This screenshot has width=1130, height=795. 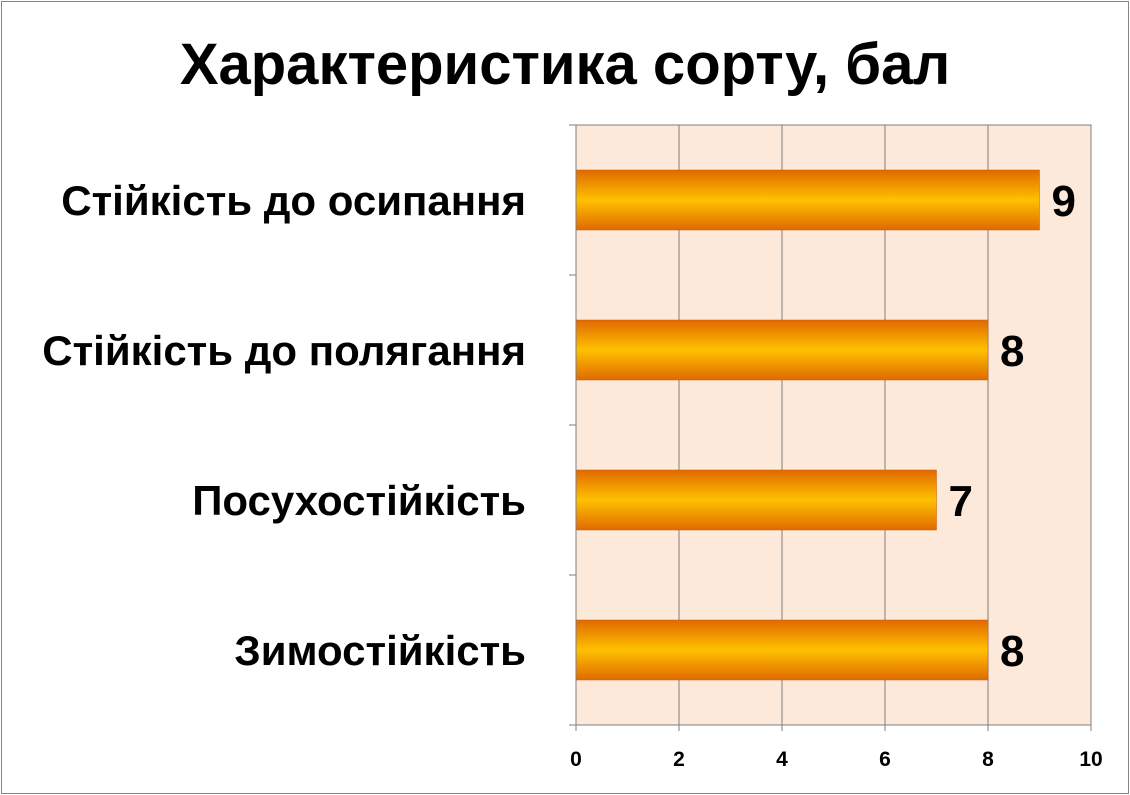 I want to click on data-label: 7, so click(x=961, y=501).